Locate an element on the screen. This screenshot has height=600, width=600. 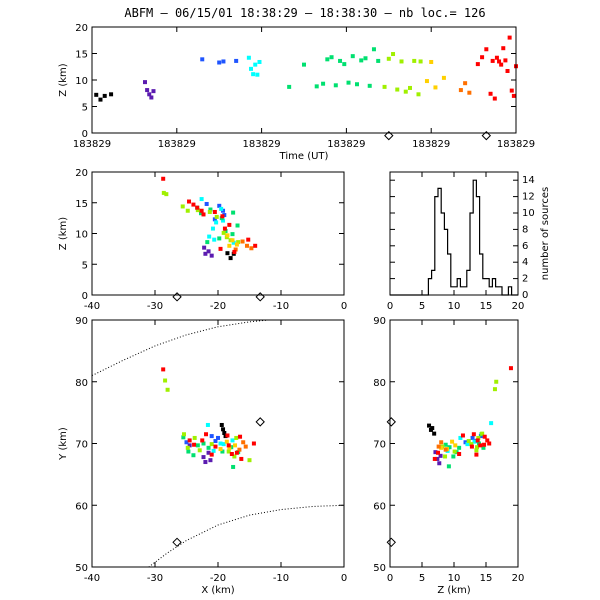
y-tick-label: 2 is located at coordinates (525, 279).